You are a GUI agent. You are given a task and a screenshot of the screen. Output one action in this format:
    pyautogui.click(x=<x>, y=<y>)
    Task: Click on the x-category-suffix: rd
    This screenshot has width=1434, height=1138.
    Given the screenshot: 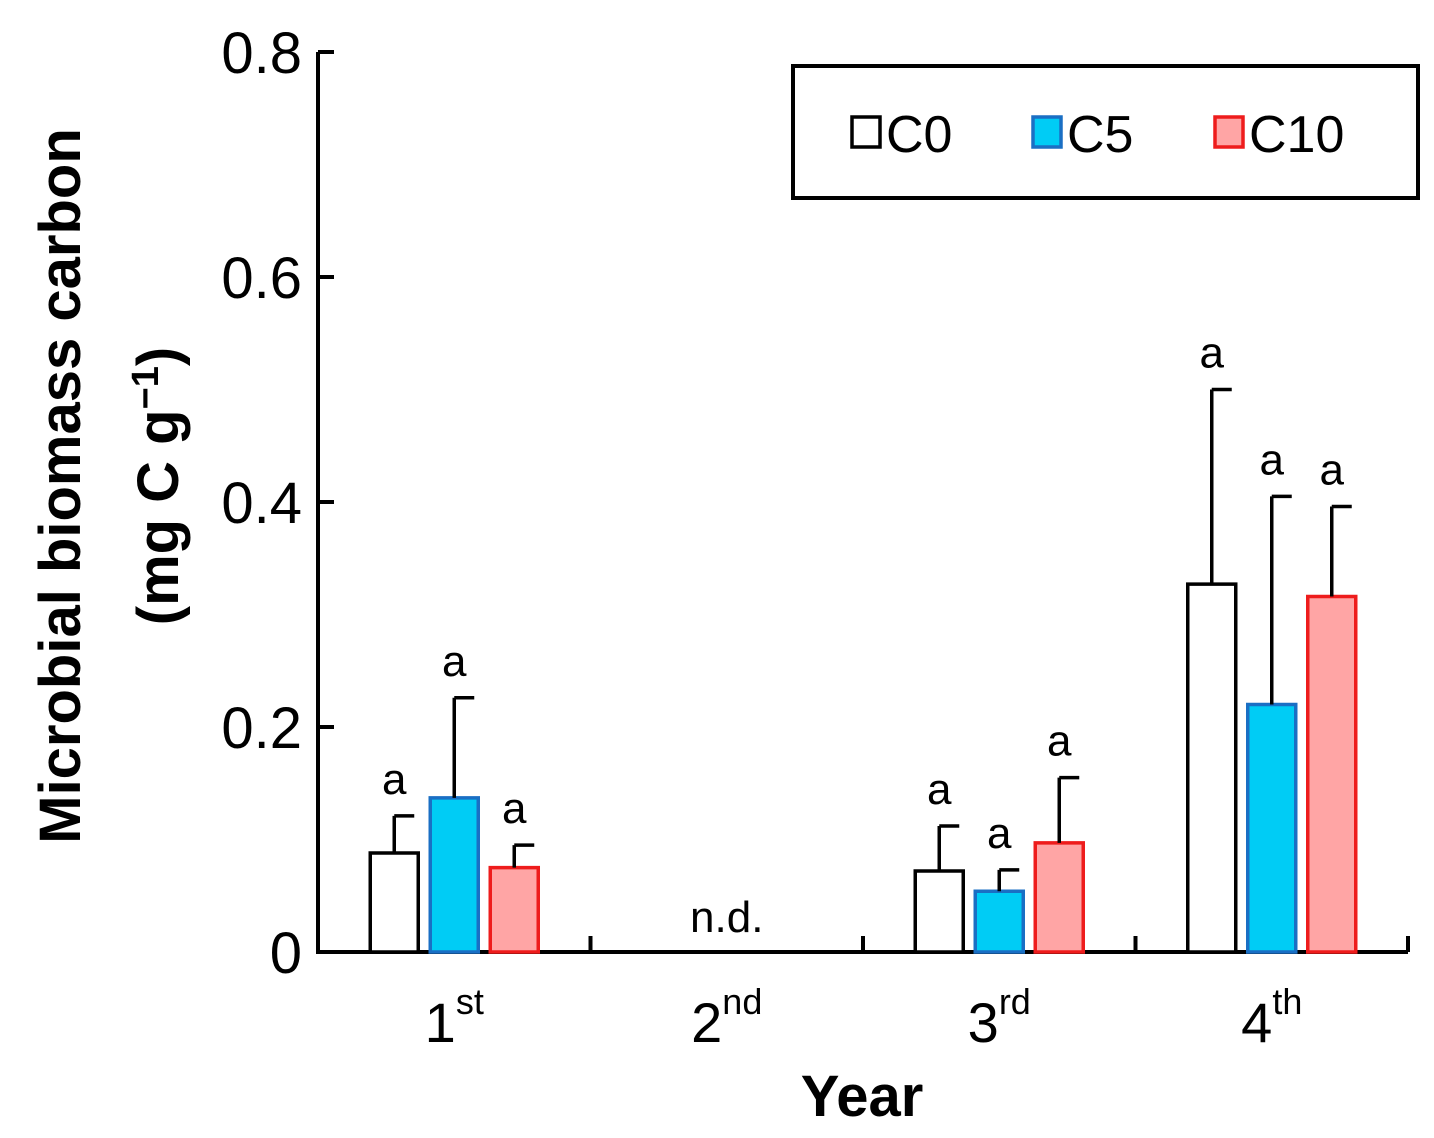 What is the action you would take?
    pyautogui.click(x=1015, y=1001)
    